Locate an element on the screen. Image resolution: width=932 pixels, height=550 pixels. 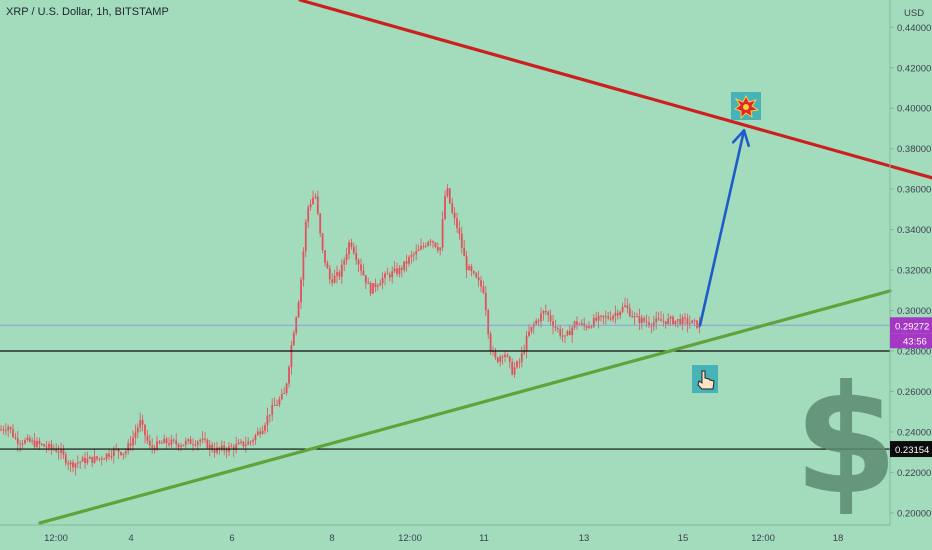
price-tick-label: 0.22000 is located at coordinates (914, 473).